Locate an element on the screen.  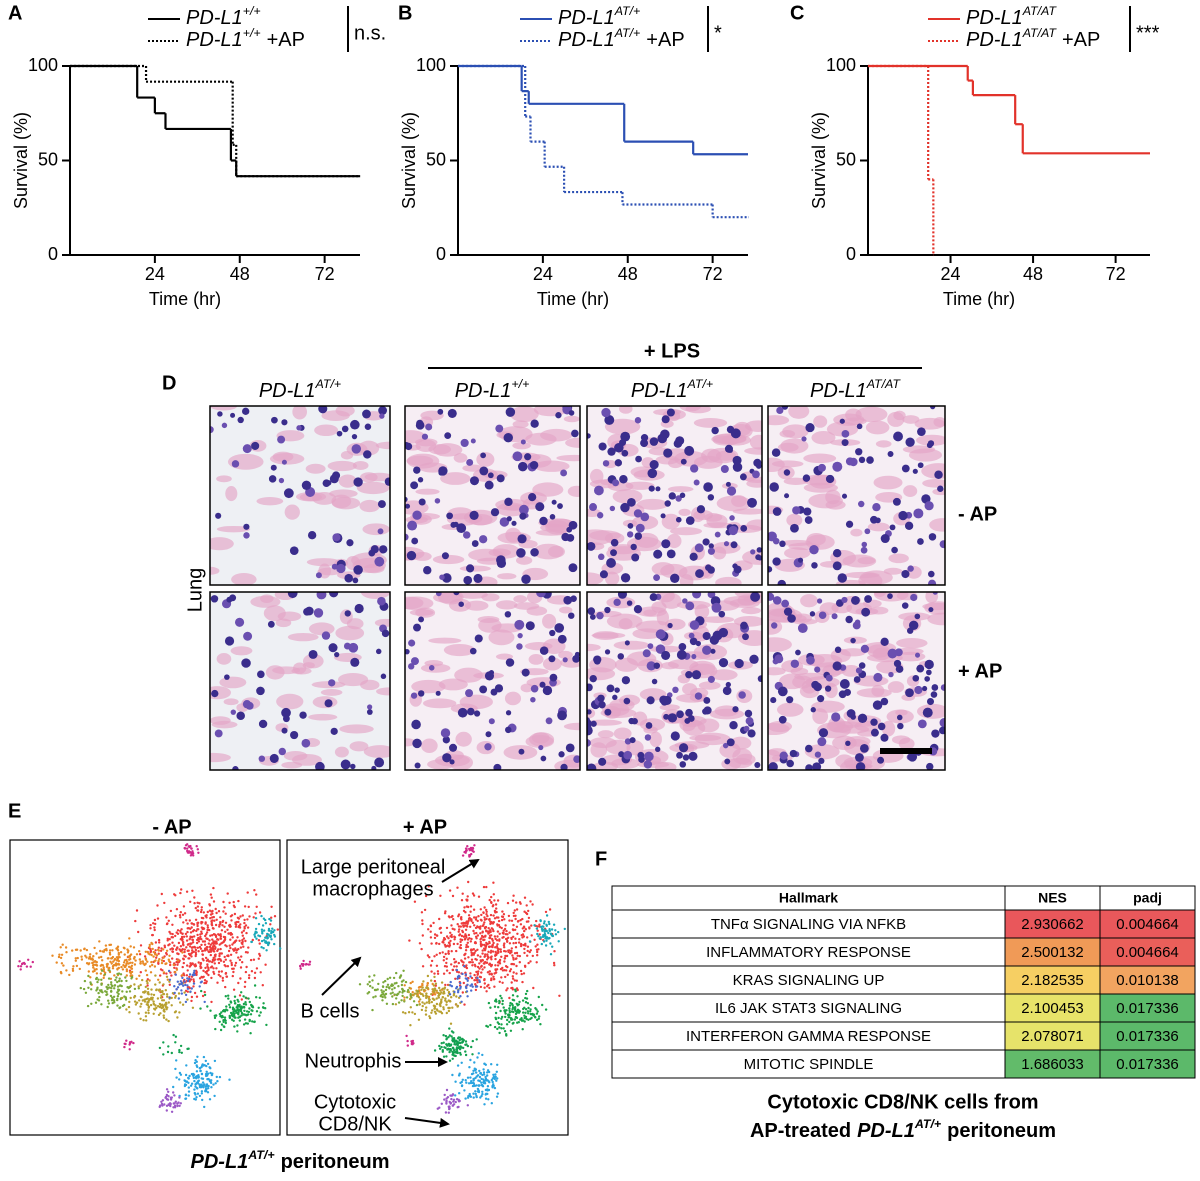
legend-entry: PD-L1AT/AT is located at coordinates (1011, 16).